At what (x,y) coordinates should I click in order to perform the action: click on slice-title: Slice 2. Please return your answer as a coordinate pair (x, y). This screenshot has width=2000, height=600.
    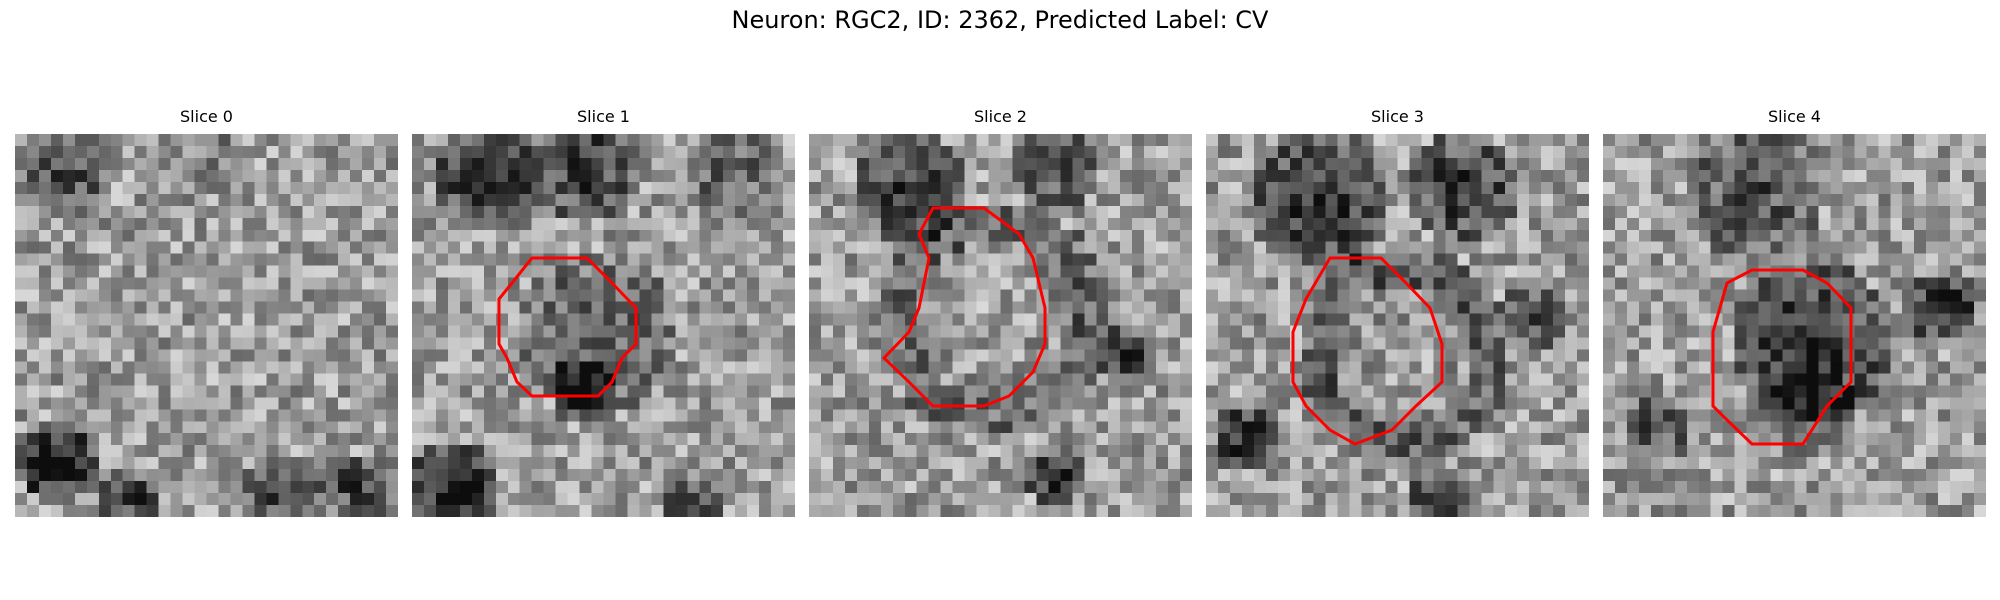
    Looking at the image, I should click on (1000, 116).